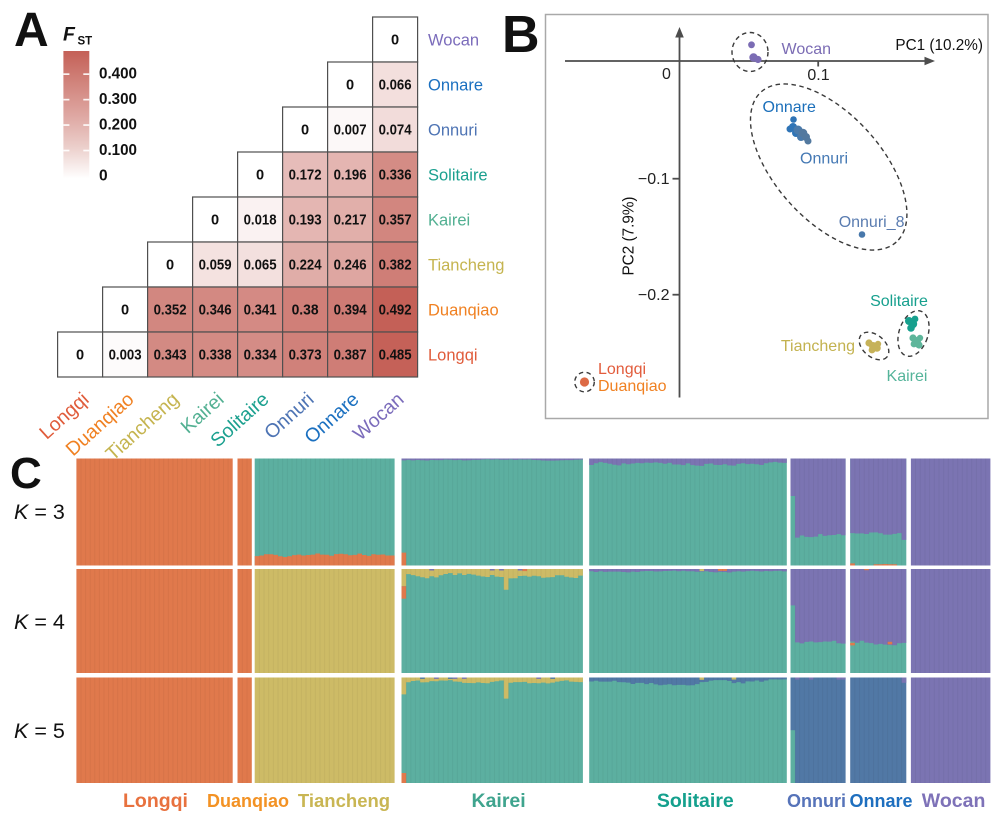 The height and width of the screenshot is (814, 1000). Describe the element at coordinates (395, 175) in the screenshot. I see `svg-text: 0.336` at that location.